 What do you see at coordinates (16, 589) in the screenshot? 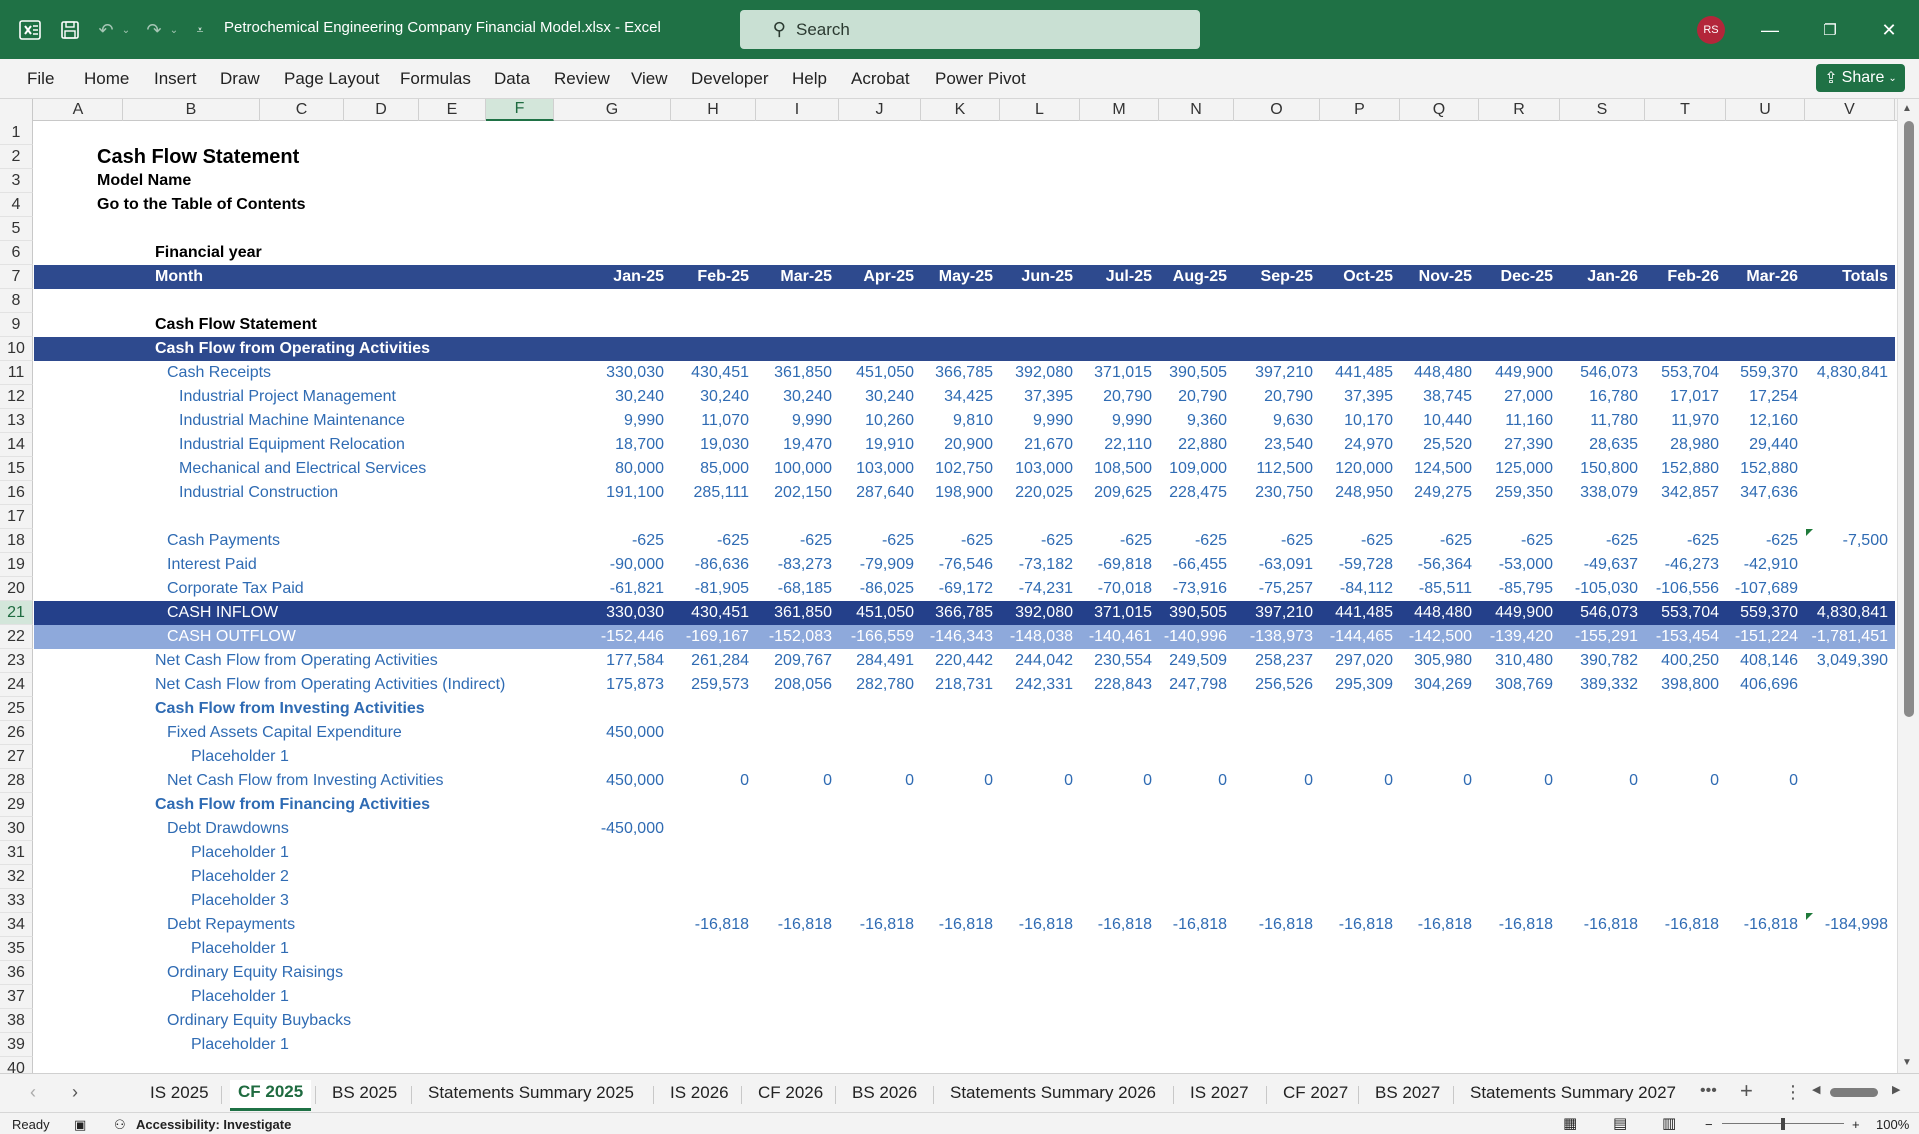
I see `row-header: 20` at bounding box center [16, 589].